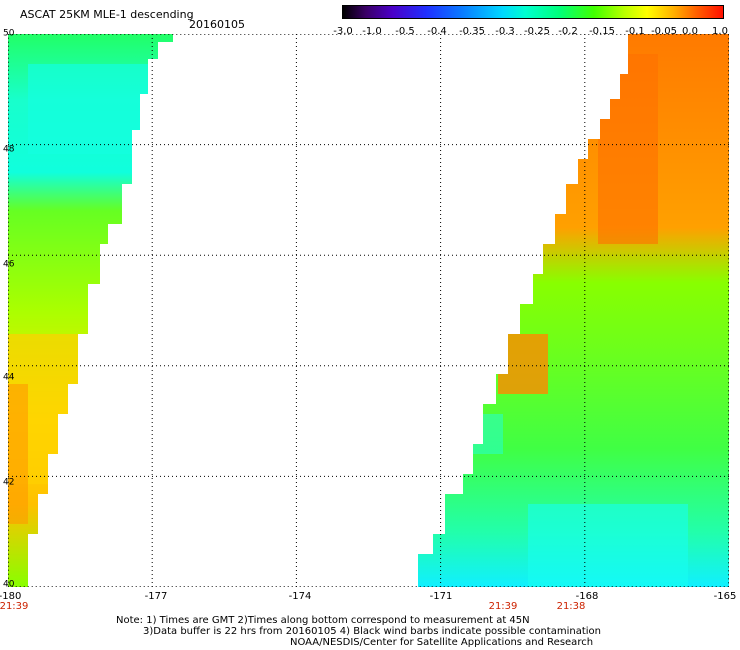 This screenshot has width=740, height=650. Describe the element at coordinates (505, 31) in the screenshot. I see `colorbar-tick: -0.3` at that location.